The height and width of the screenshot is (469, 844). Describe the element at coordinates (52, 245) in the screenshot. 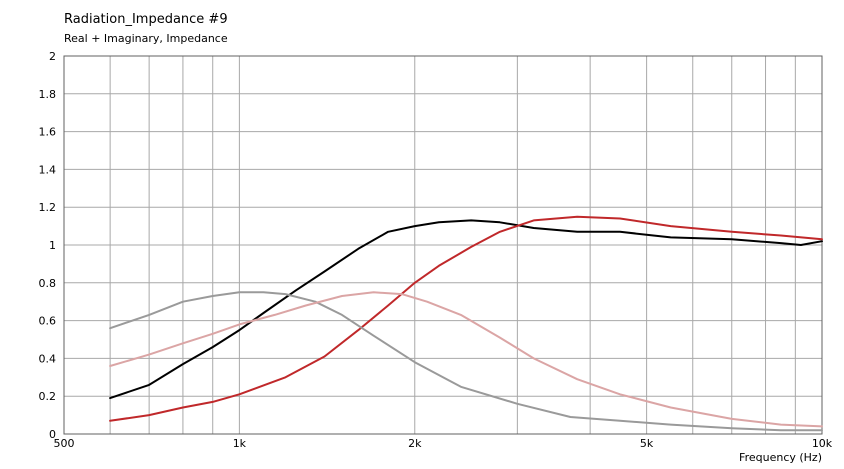

I see `y-tick-label: 1` at that location.